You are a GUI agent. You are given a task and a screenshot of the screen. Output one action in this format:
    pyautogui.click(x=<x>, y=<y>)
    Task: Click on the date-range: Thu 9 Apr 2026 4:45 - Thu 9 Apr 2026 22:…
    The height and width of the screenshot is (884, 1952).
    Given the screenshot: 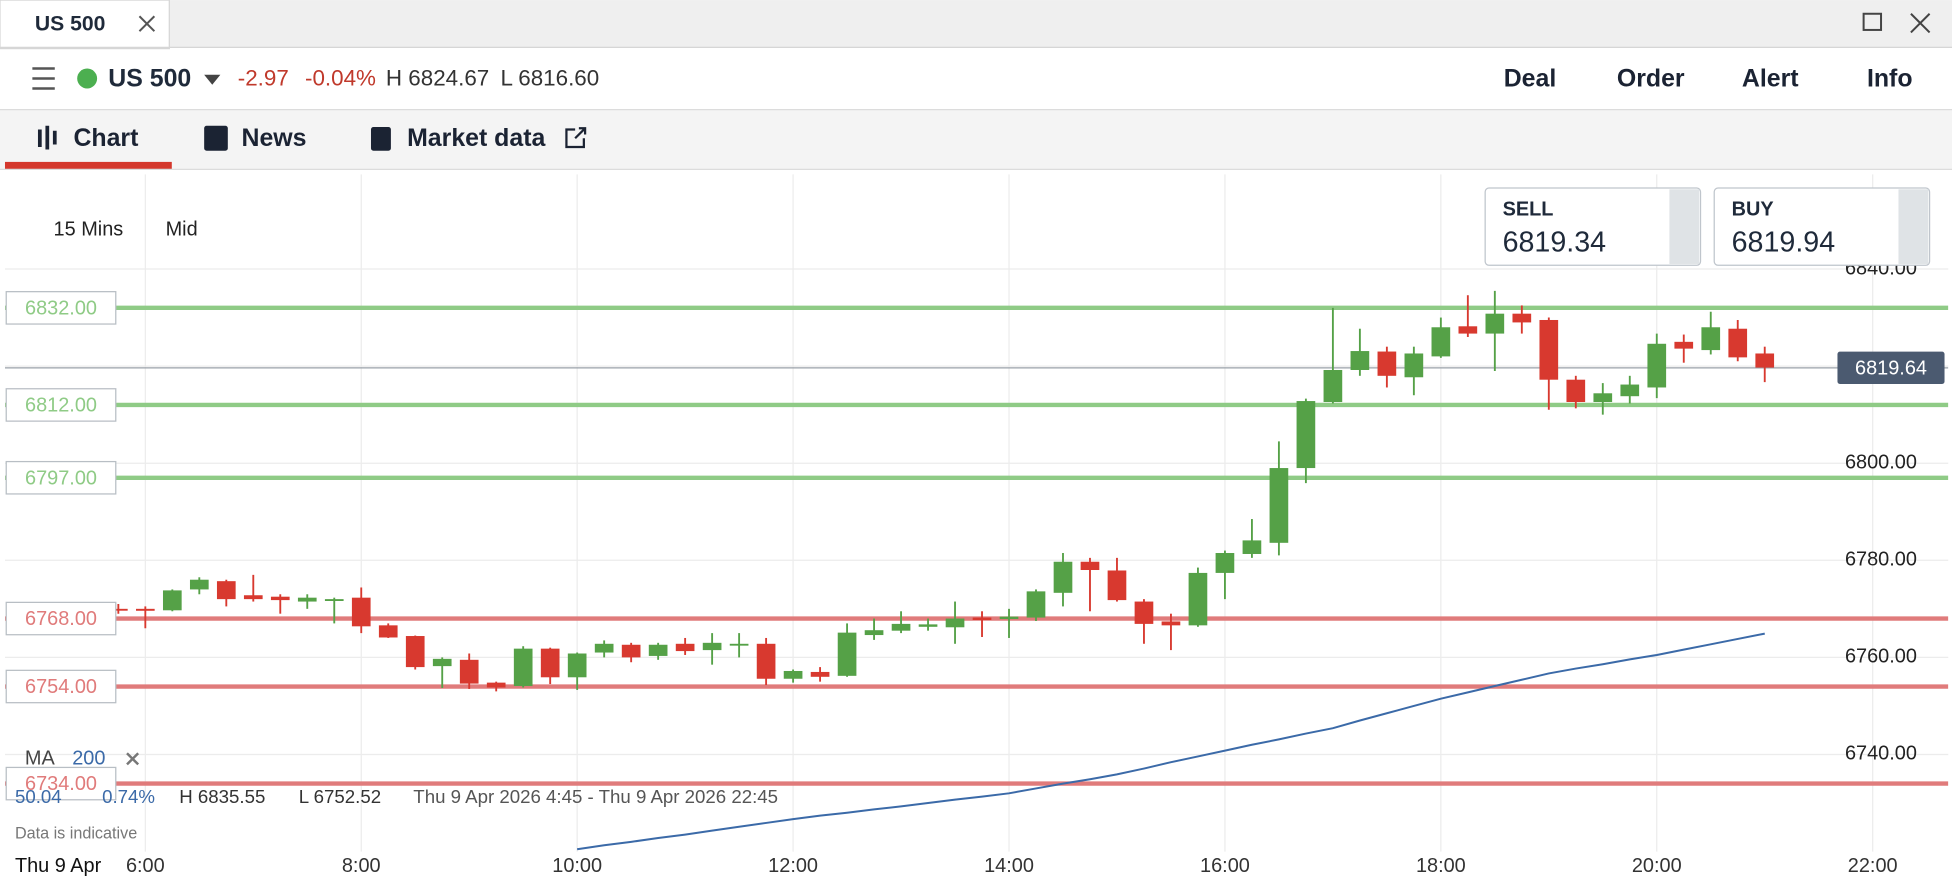 What is the action you would take?
    pyautogui.click(x=595, y=796)
    